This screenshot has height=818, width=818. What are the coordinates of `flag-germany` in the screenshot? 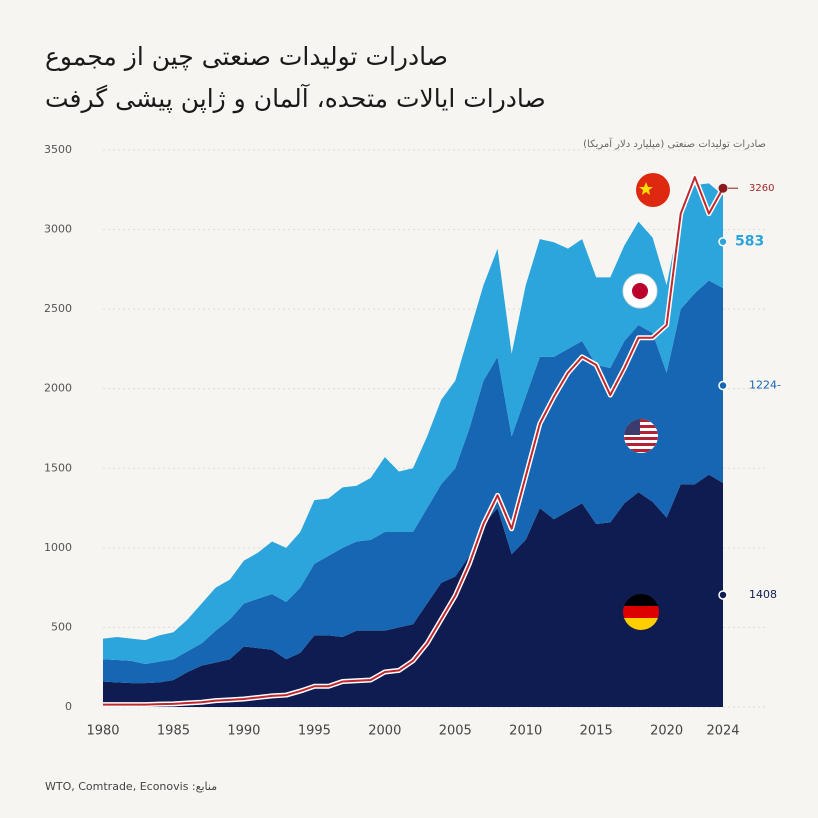 It's located at (641, 612).